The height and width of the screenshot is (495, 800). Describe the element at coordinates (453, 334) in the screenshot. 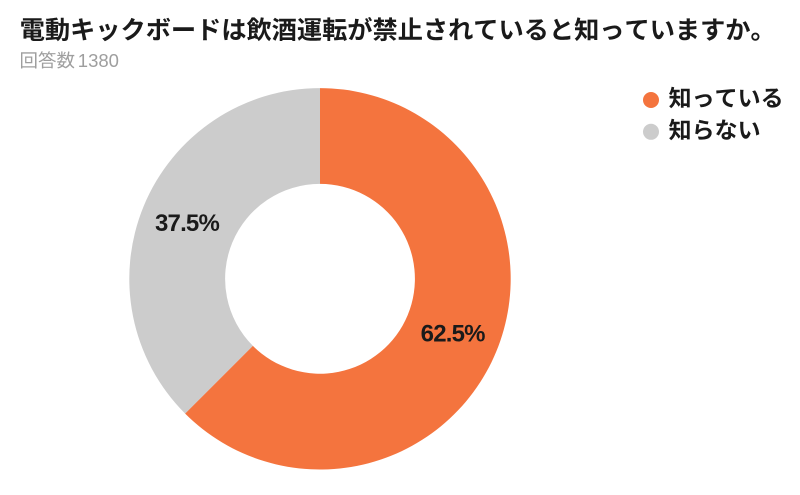

I see `svg-text: 62.5%` at that location.